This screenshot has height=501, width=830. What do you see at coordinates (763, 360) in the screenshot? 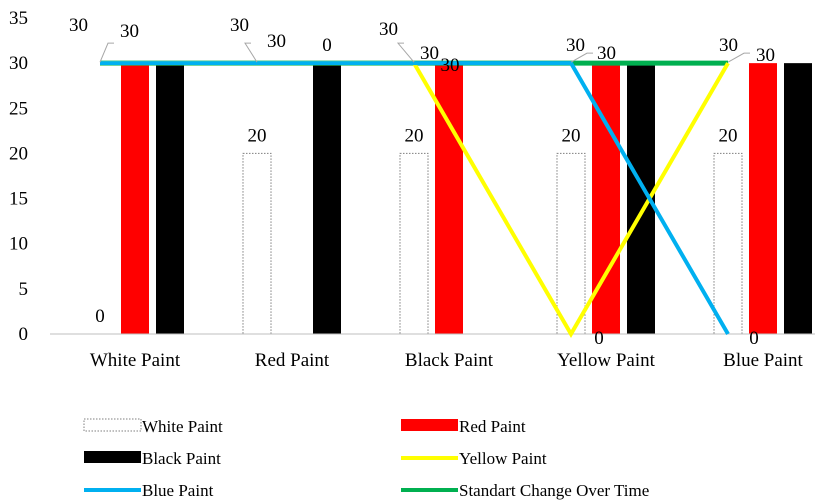
I see `x-category-label: Blue Paint` at bounding box center [763, 360].